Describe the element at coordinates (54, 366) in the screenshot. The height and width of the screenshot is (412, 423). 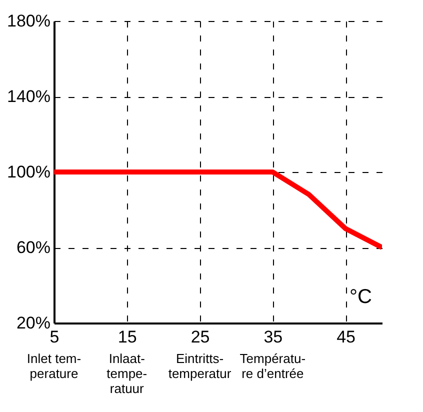
I see `text: Inlet tem- perature` at that location.